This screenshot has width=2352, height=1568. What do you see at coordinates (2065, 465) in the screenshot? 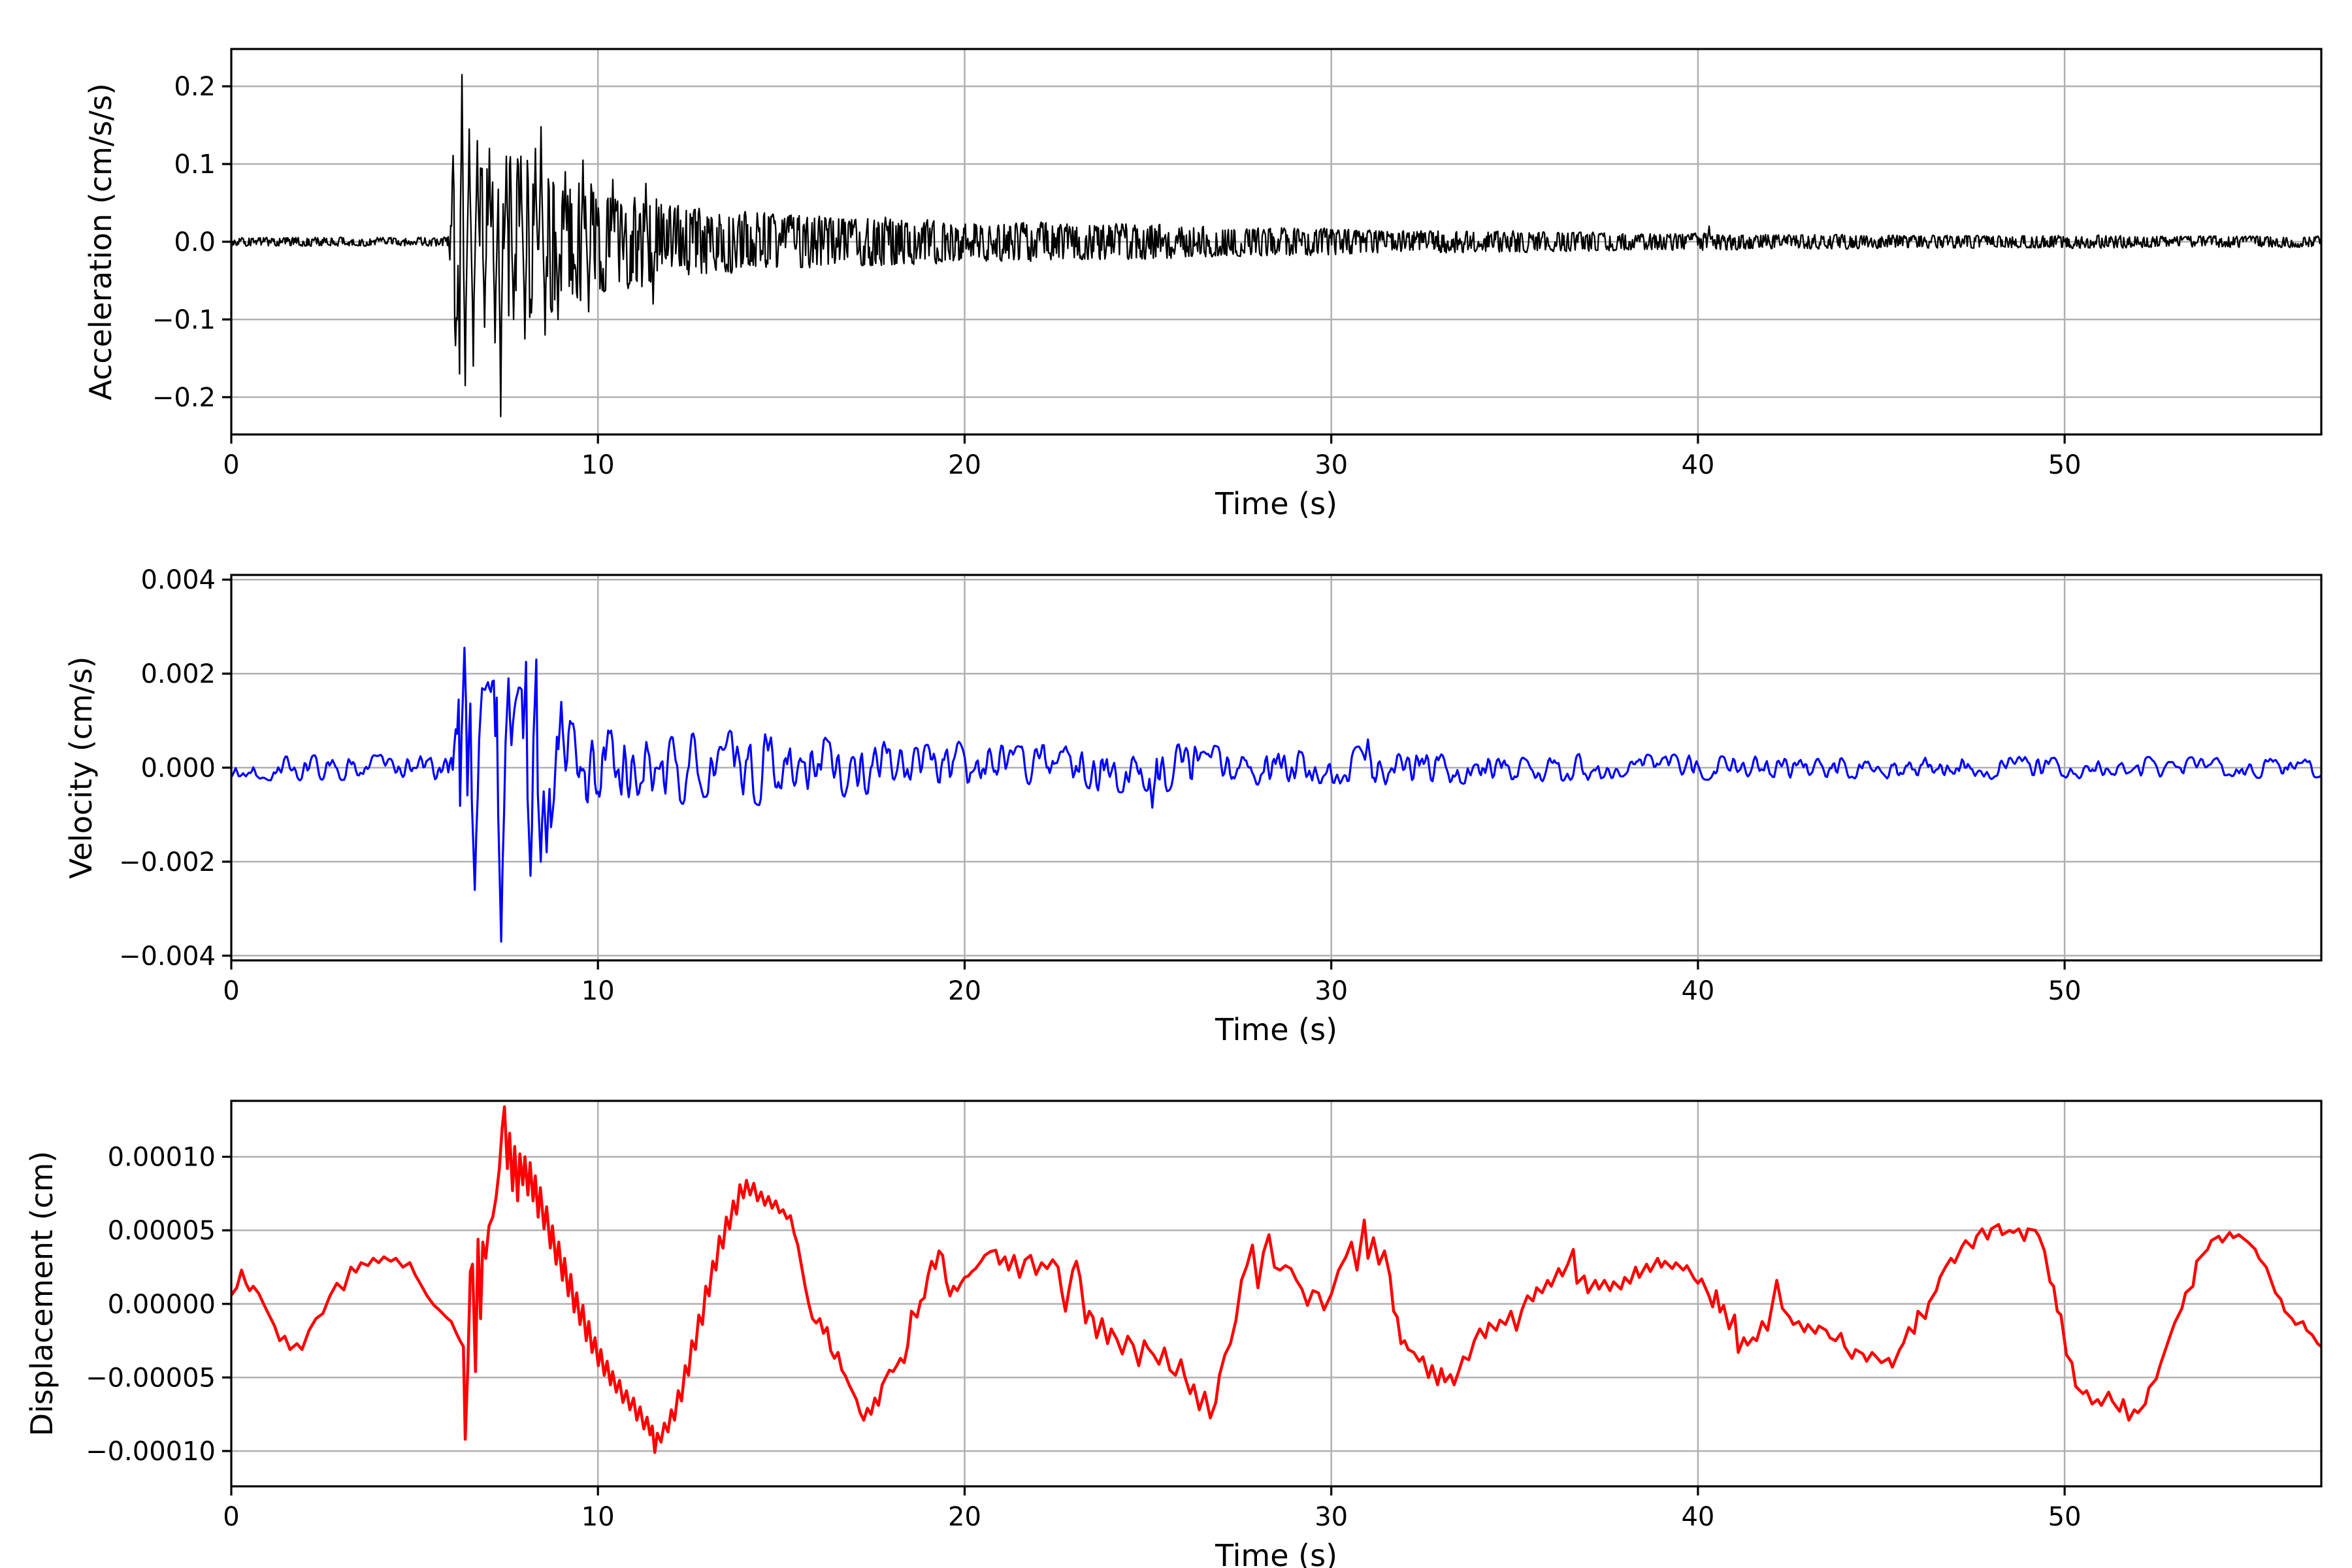
I see `acceleration-x-tick-label: 50` at bounding box center [2065, 465].